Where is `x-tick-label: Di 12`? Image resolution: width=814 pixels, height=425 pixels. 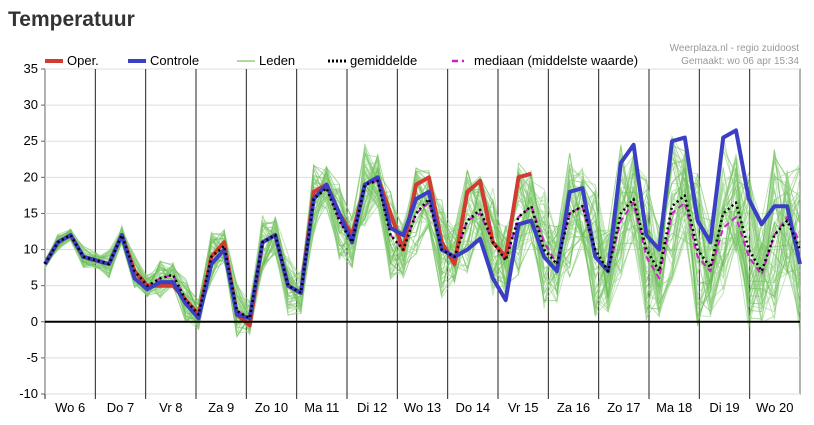
x-tick-label: Di 12 is located at coordinates (372, 407).